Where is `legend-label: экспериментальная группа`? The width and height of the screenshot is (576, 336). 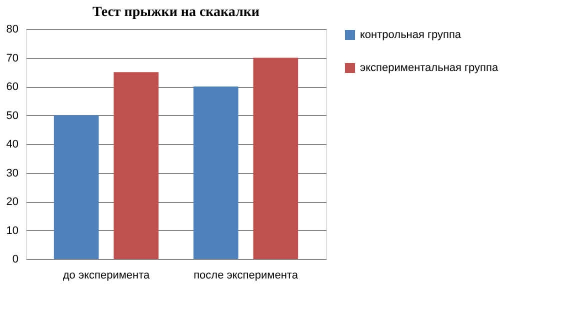 legend-label: экспериментальная группа is located at coordinates (429, 68).